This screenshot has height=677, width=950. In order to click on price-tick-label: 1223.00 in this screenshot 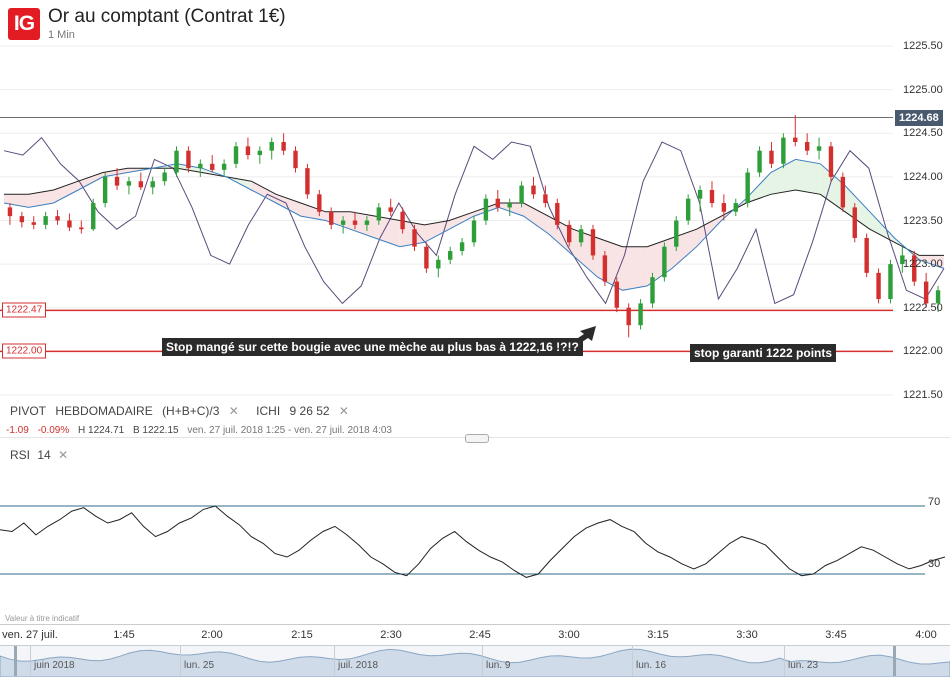, I will do `click(923, 264)`.